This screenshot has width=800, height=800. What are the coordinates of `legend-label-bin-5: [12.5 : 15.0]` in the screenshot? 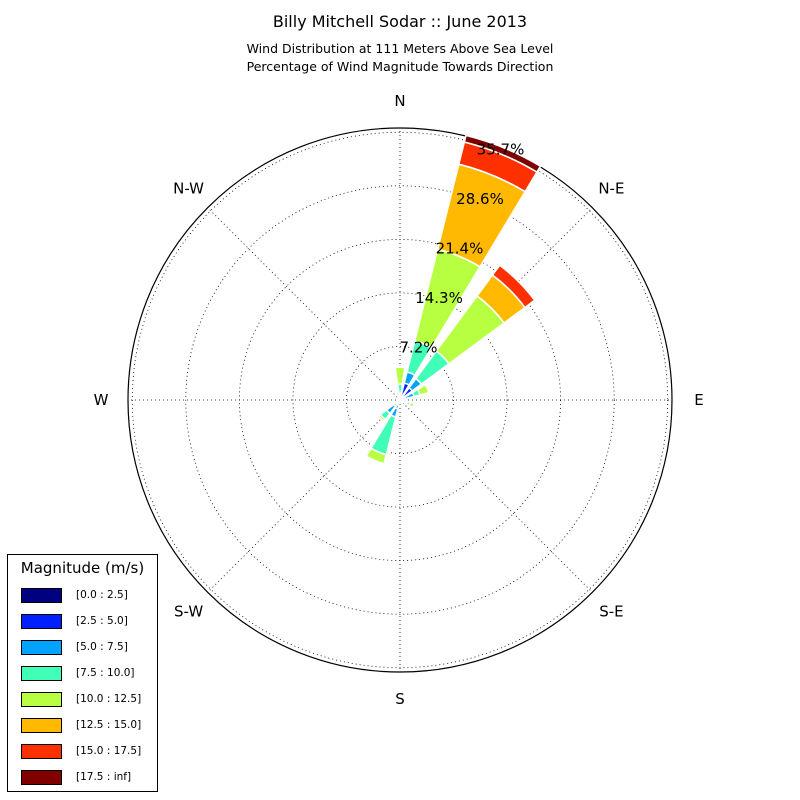 It's located at (109, 725).